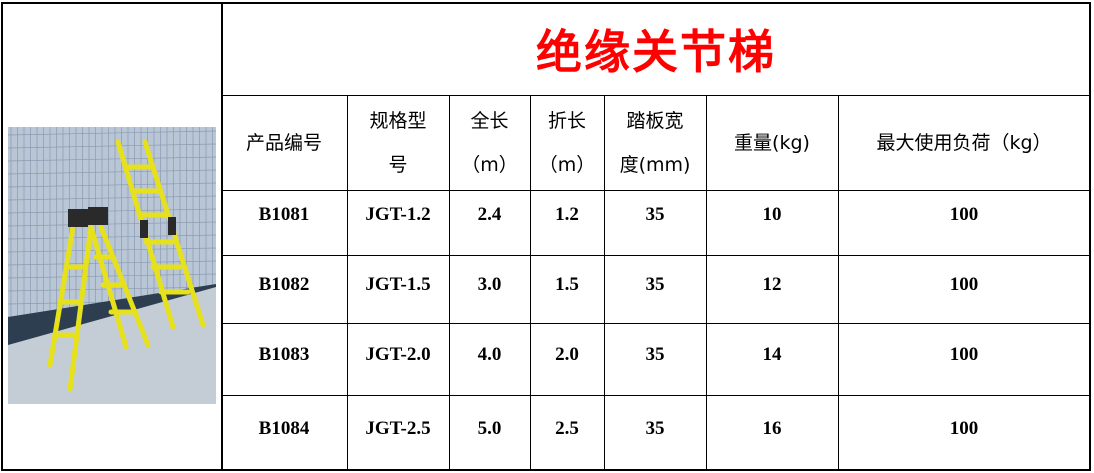 The width and height of the screenshot is (1094, 473). I want to click on table-cell: B1081, so click(284, 214).